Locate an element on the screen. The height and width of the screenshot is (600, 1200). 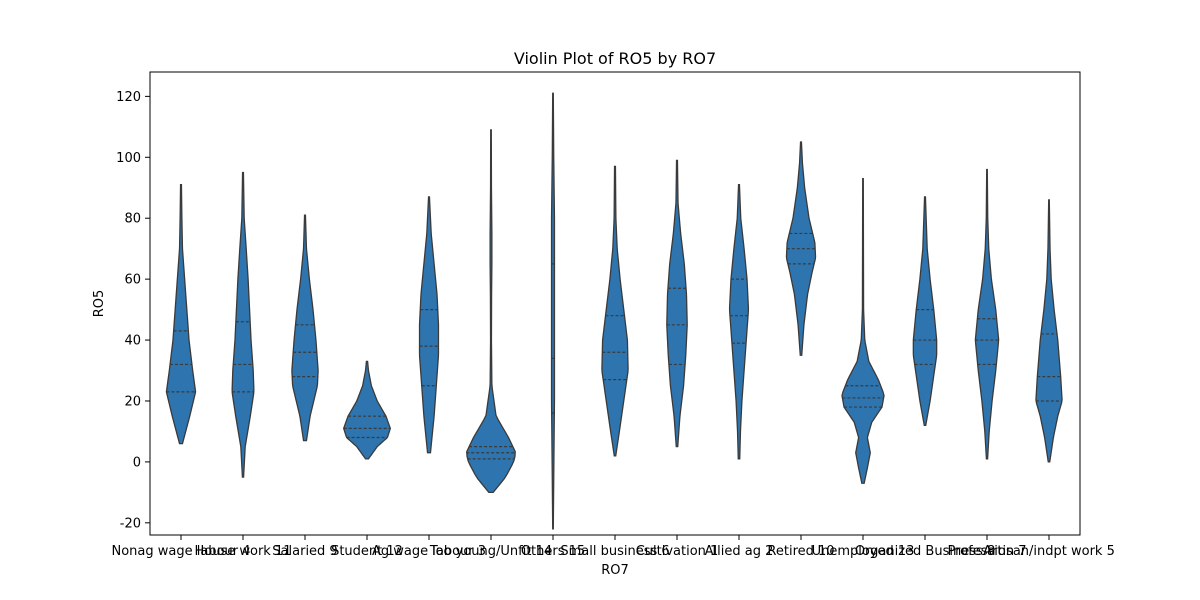
x-tick-label: Salaried 9 is located at coordinates (304, 551).